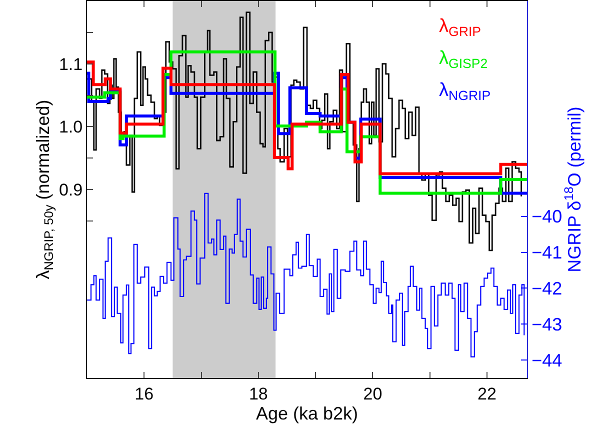 The height and width of the screenshot is (443, 608). I want to click on y2-tick-label: −42, so click(547, 288).